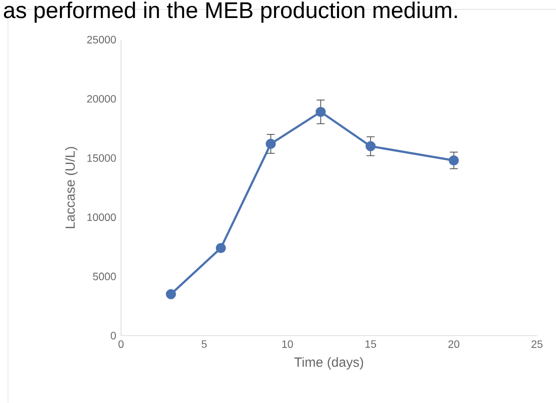  I want to click on text: as performed in the MEB production medium., so click(230, 12).